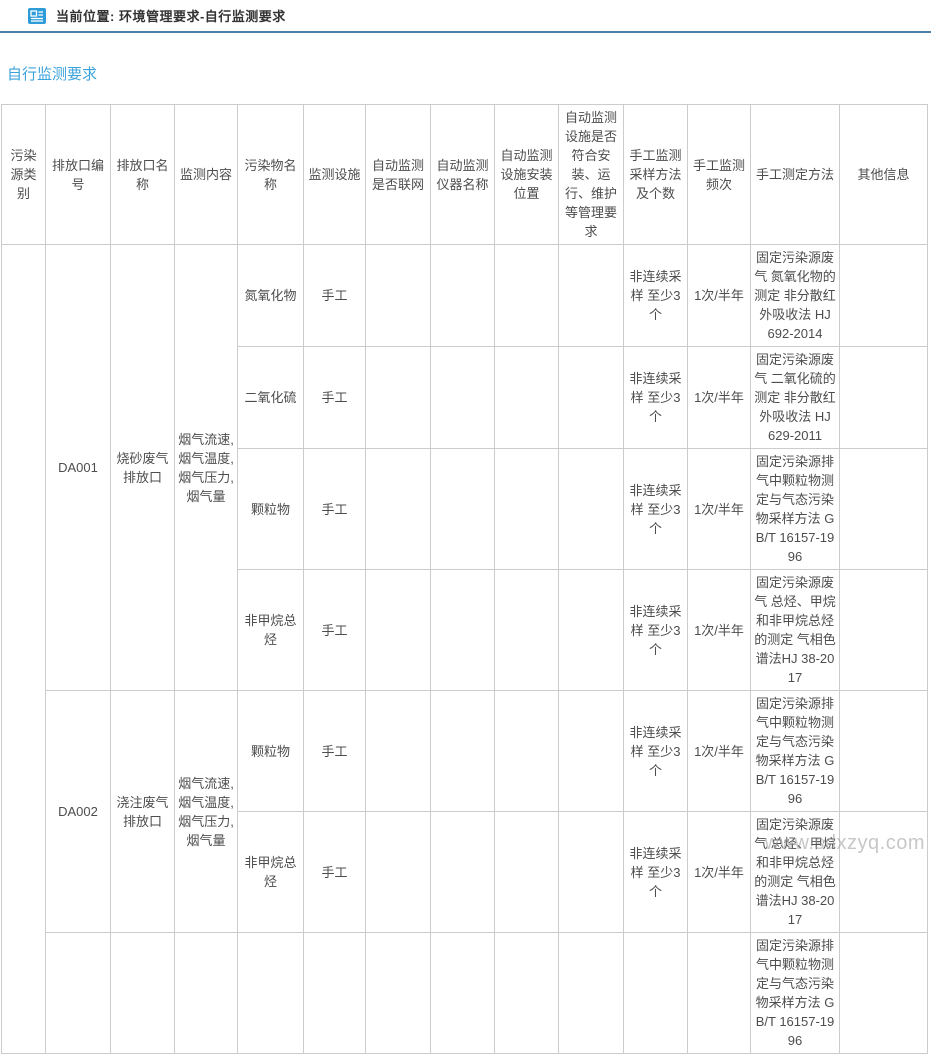 The image size is (931, 1054). What do you see at coordinates (78, 811) in the screenshot?
I see `cell-outlet-no: DA002` at bounding box center [78, 811].